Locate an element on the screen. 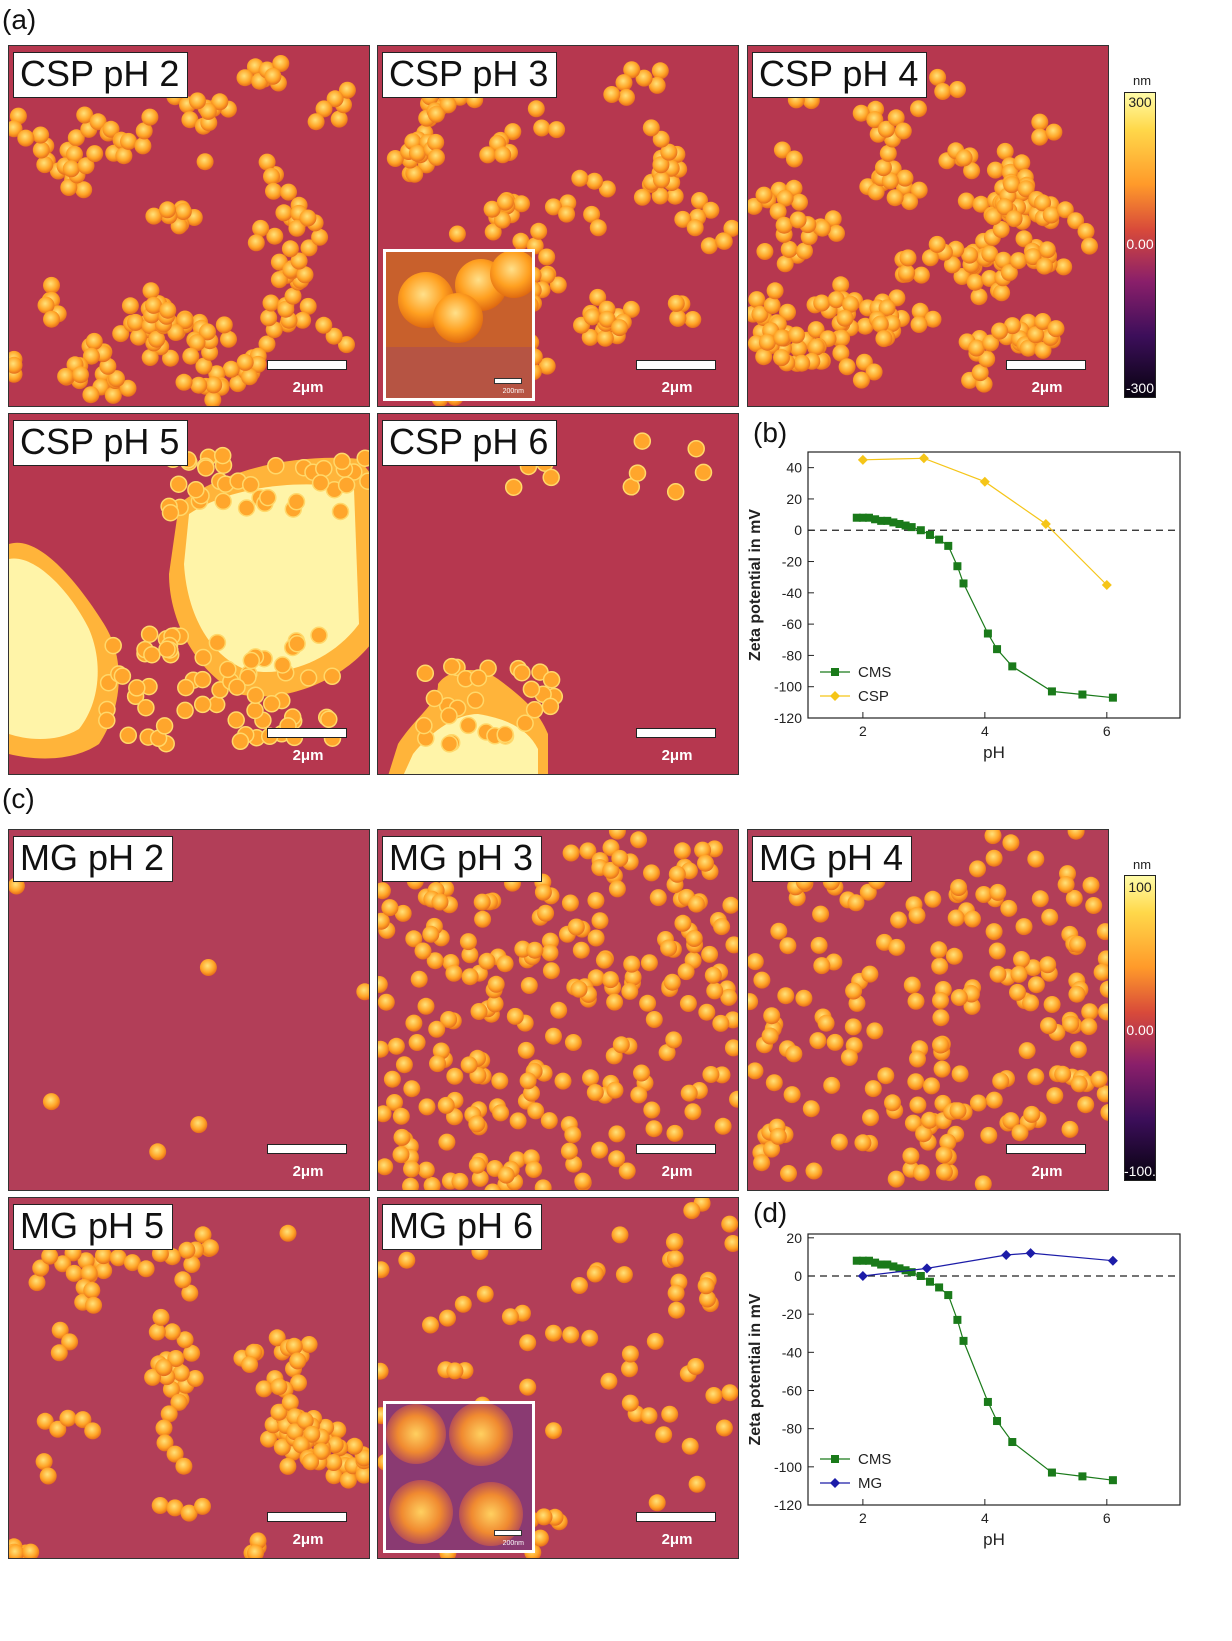  panel-label-b: (b) is located at coordinates (770, 432).